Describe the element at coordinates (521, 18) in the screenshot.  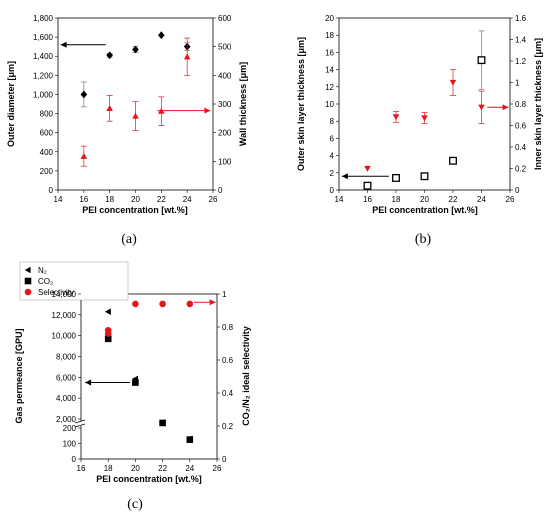
I see `y2-tick-label: 1.6` at that location.